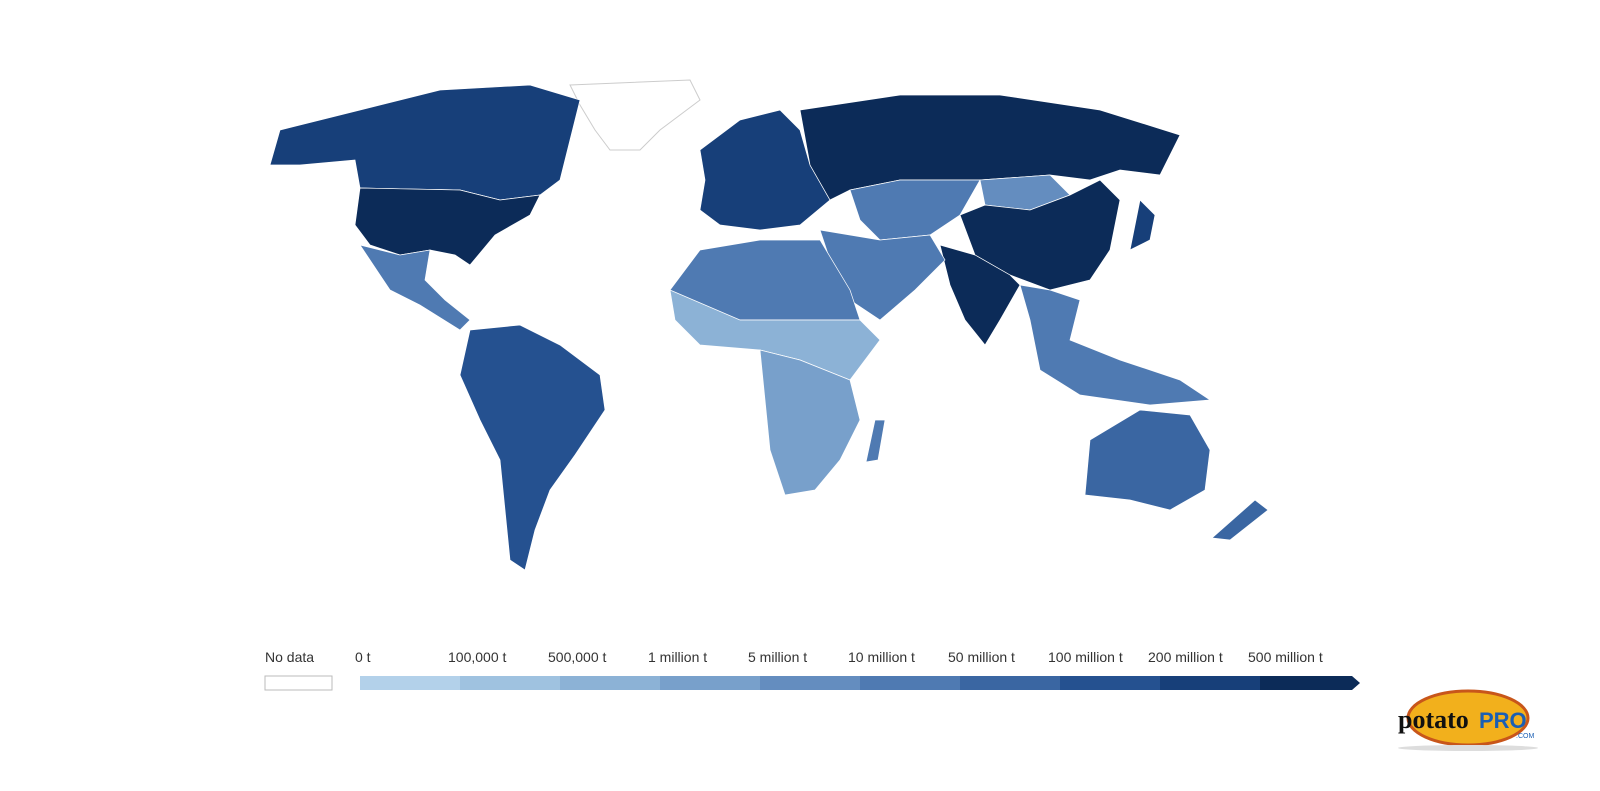 The width and height of the screenshot is (1600, 791). I want to click on legend-label: 500 million t, so click(1285, 657).